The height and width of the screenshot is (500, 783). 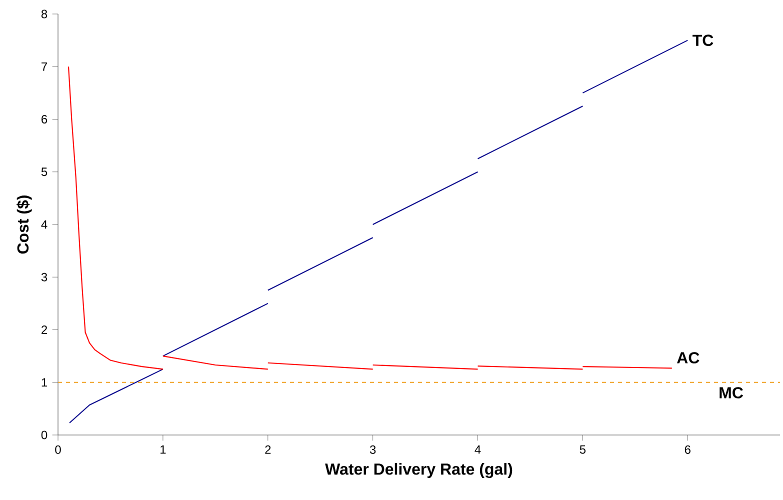 I want to click on x-tick-label: 5, so click(x=583, y=449).